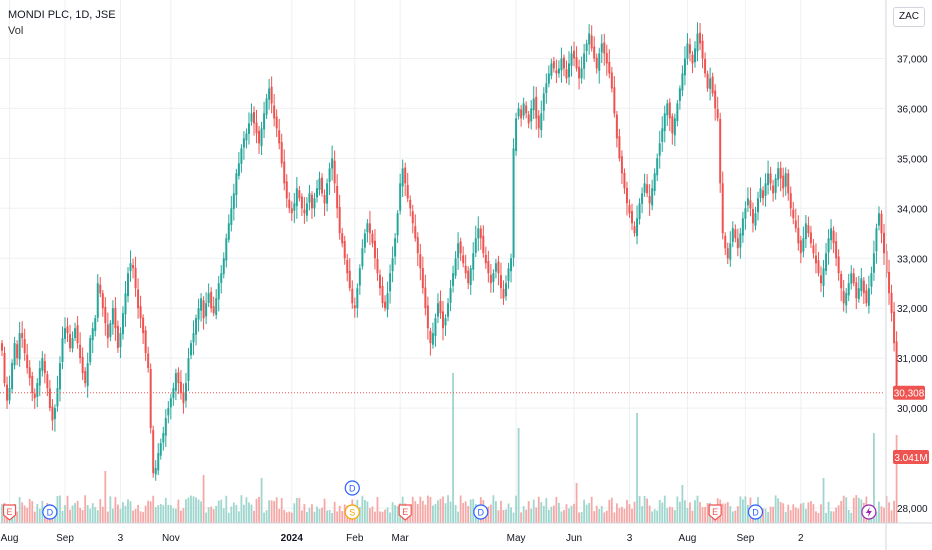  I want to click on event-markers: E D D S E D E D, so click(439, 500).